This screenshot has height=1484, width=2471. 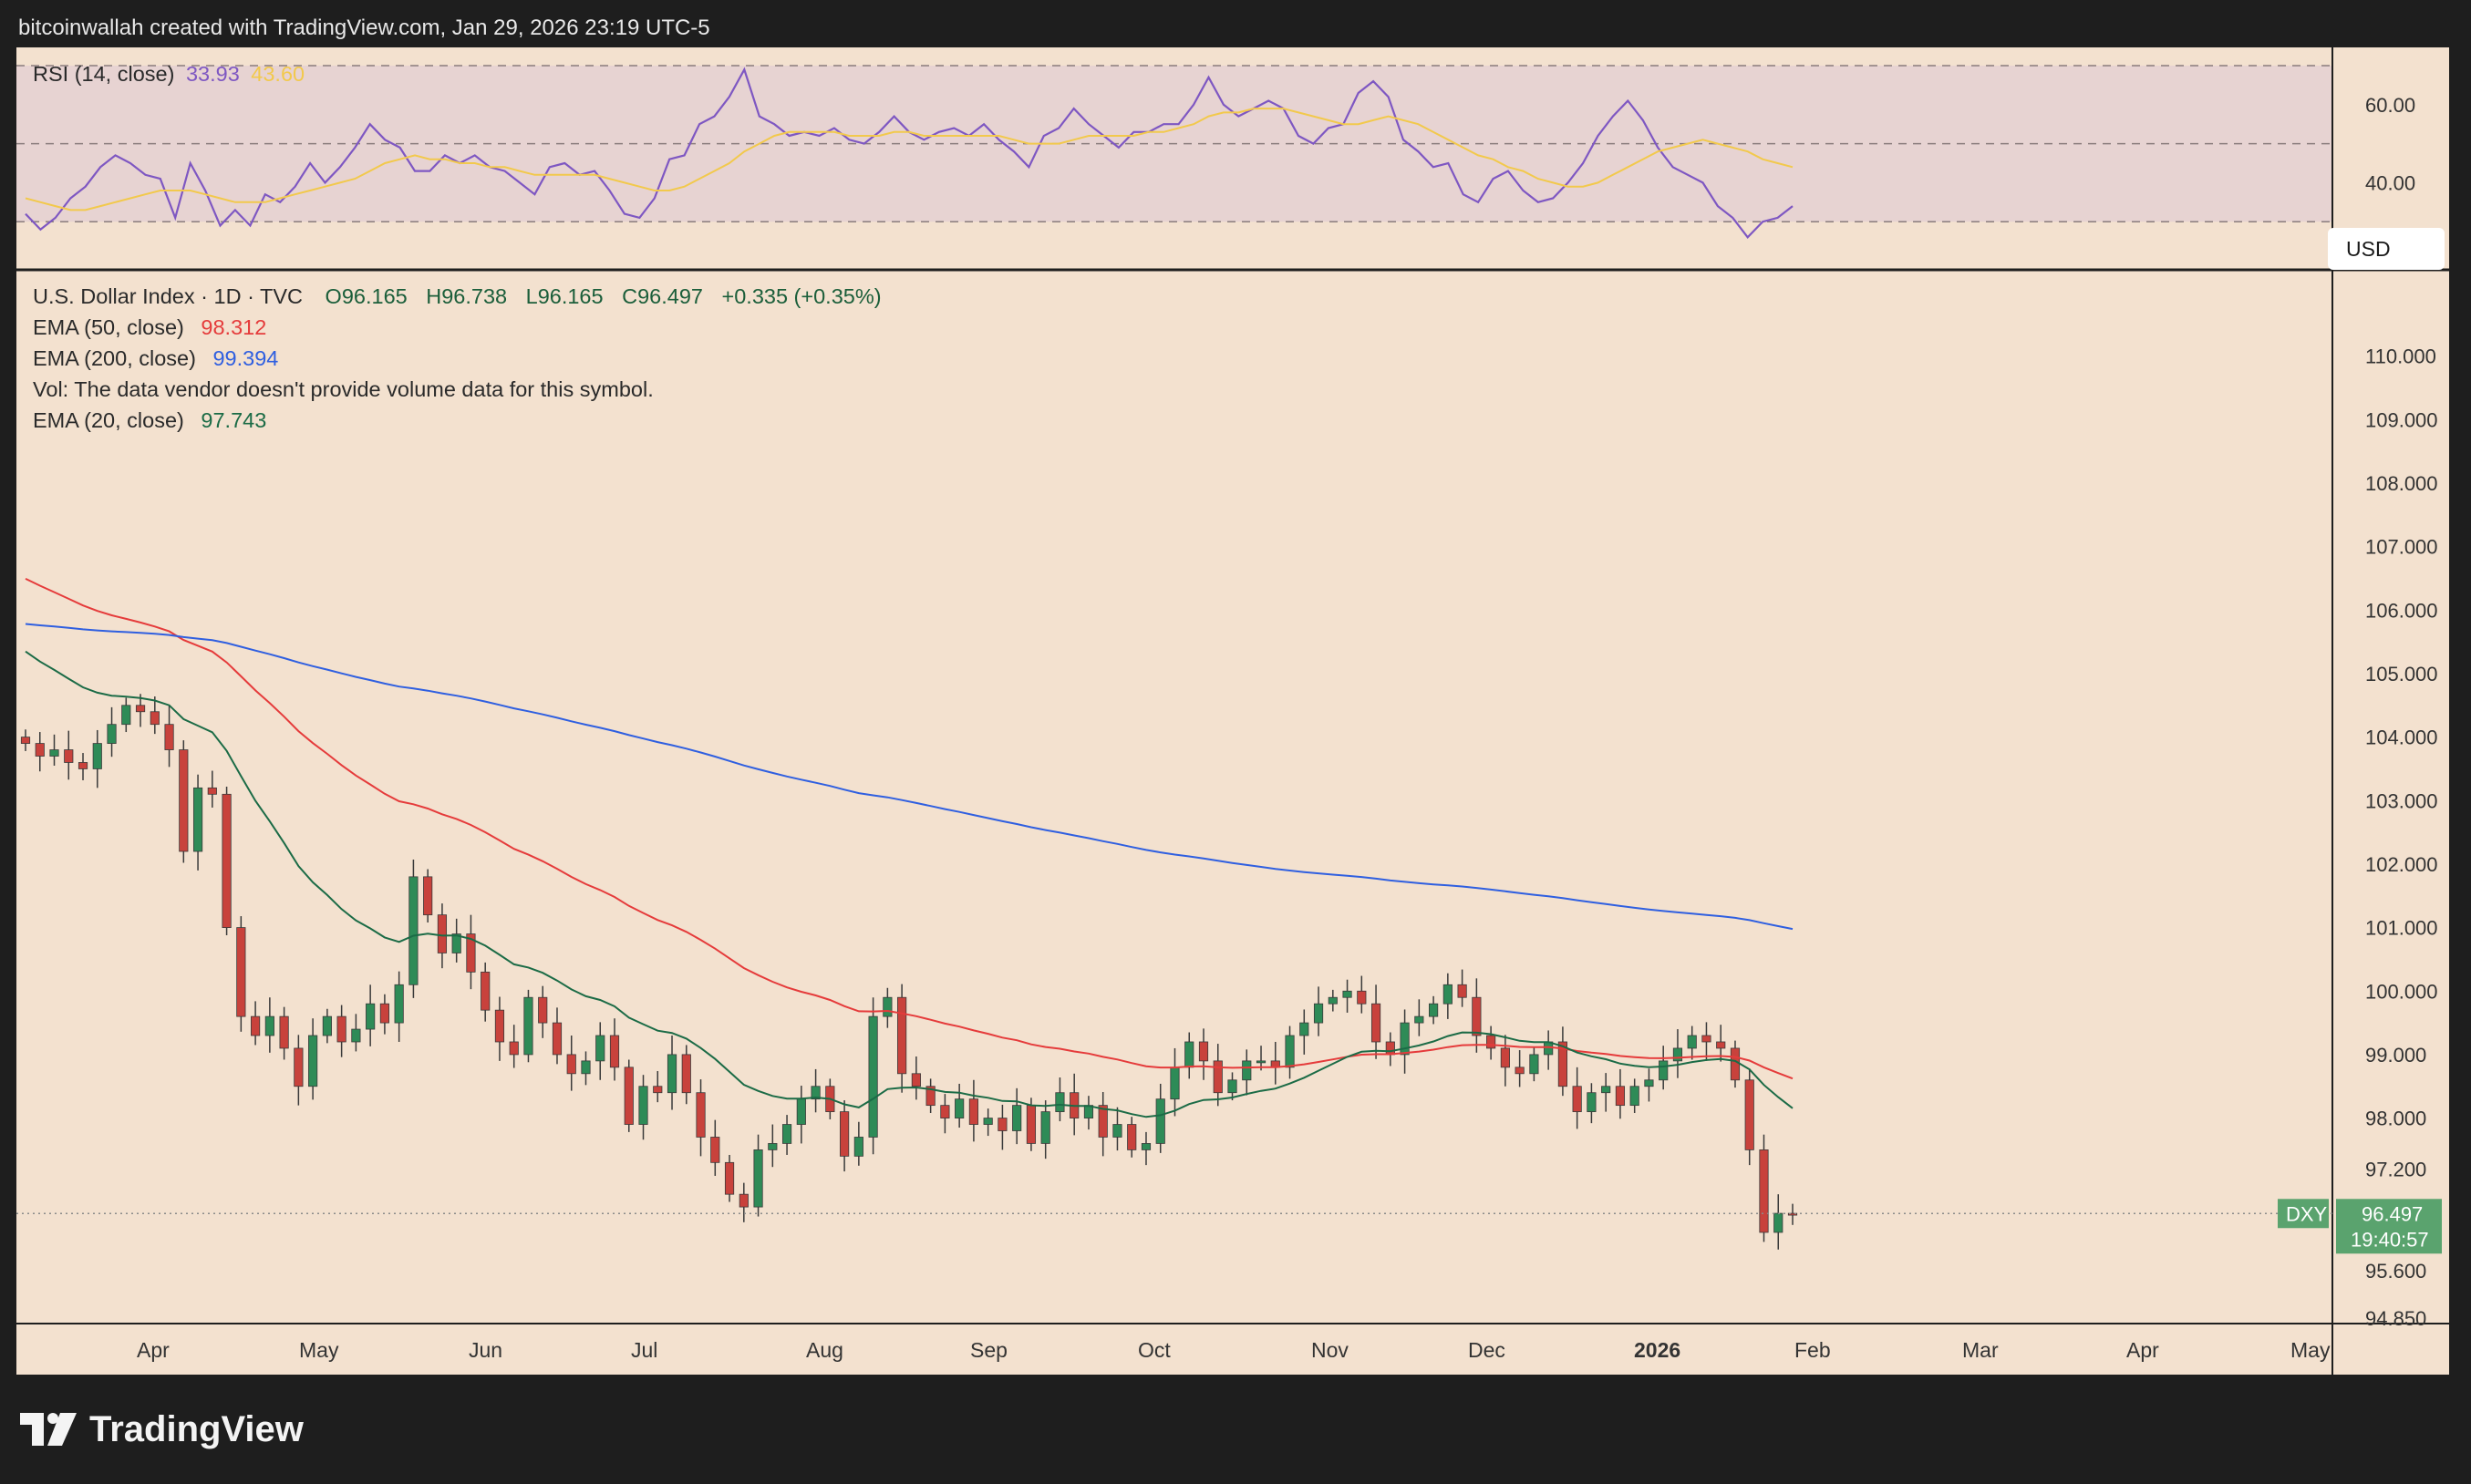 What do you see at coordinates (169, 296) in the screenshot?
I see `symbol-label: U.S. Dollar Index · 1D · TVC` at bounding box center [169, 296].